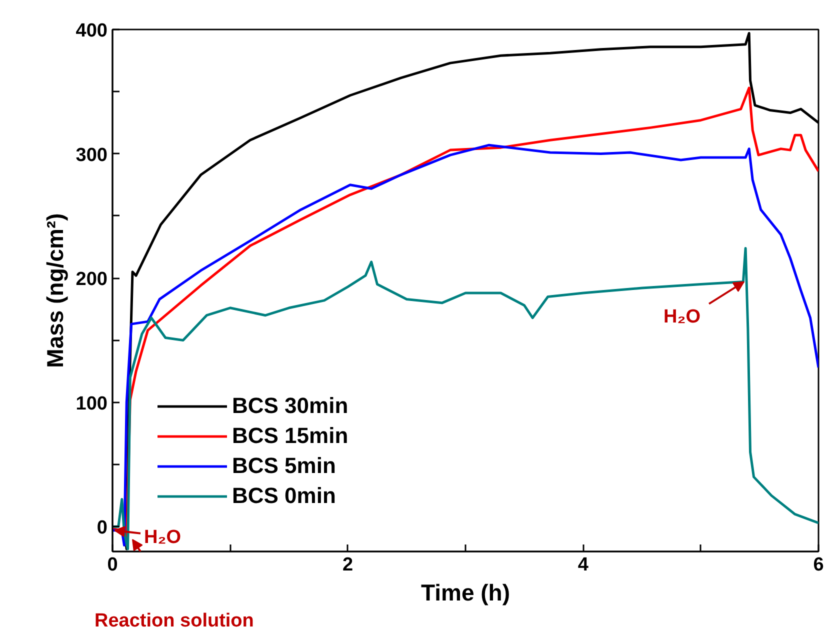 The image size is (826, 641). Describe the element at coordinates (583, 565) in the screenshot. I see `x-tick-label: 4` at that location.